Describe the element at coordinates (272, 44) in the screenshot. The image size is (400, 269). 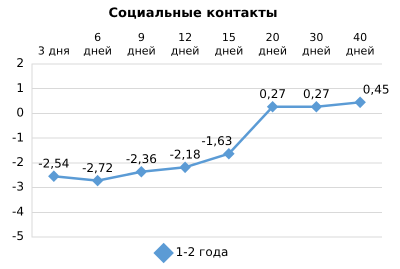
I see `x-tick-label: 20 дней` at that location.